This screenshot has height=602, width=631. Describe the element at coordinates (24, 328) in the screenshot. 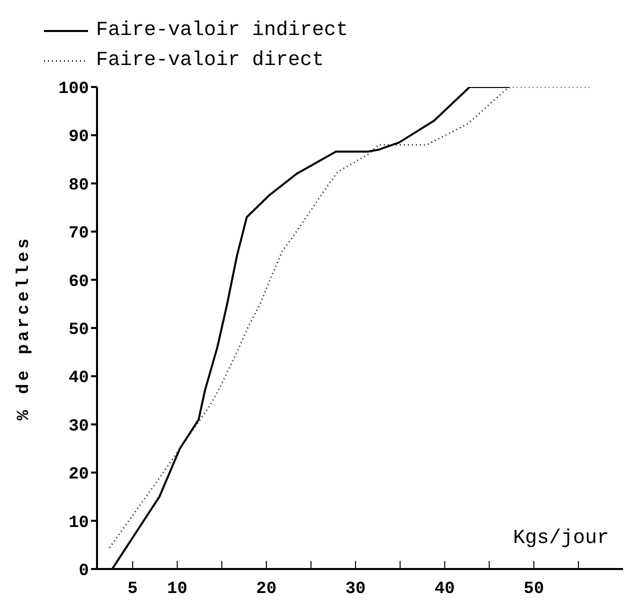

I see `y-axis-title: % de parcelles` at that location.